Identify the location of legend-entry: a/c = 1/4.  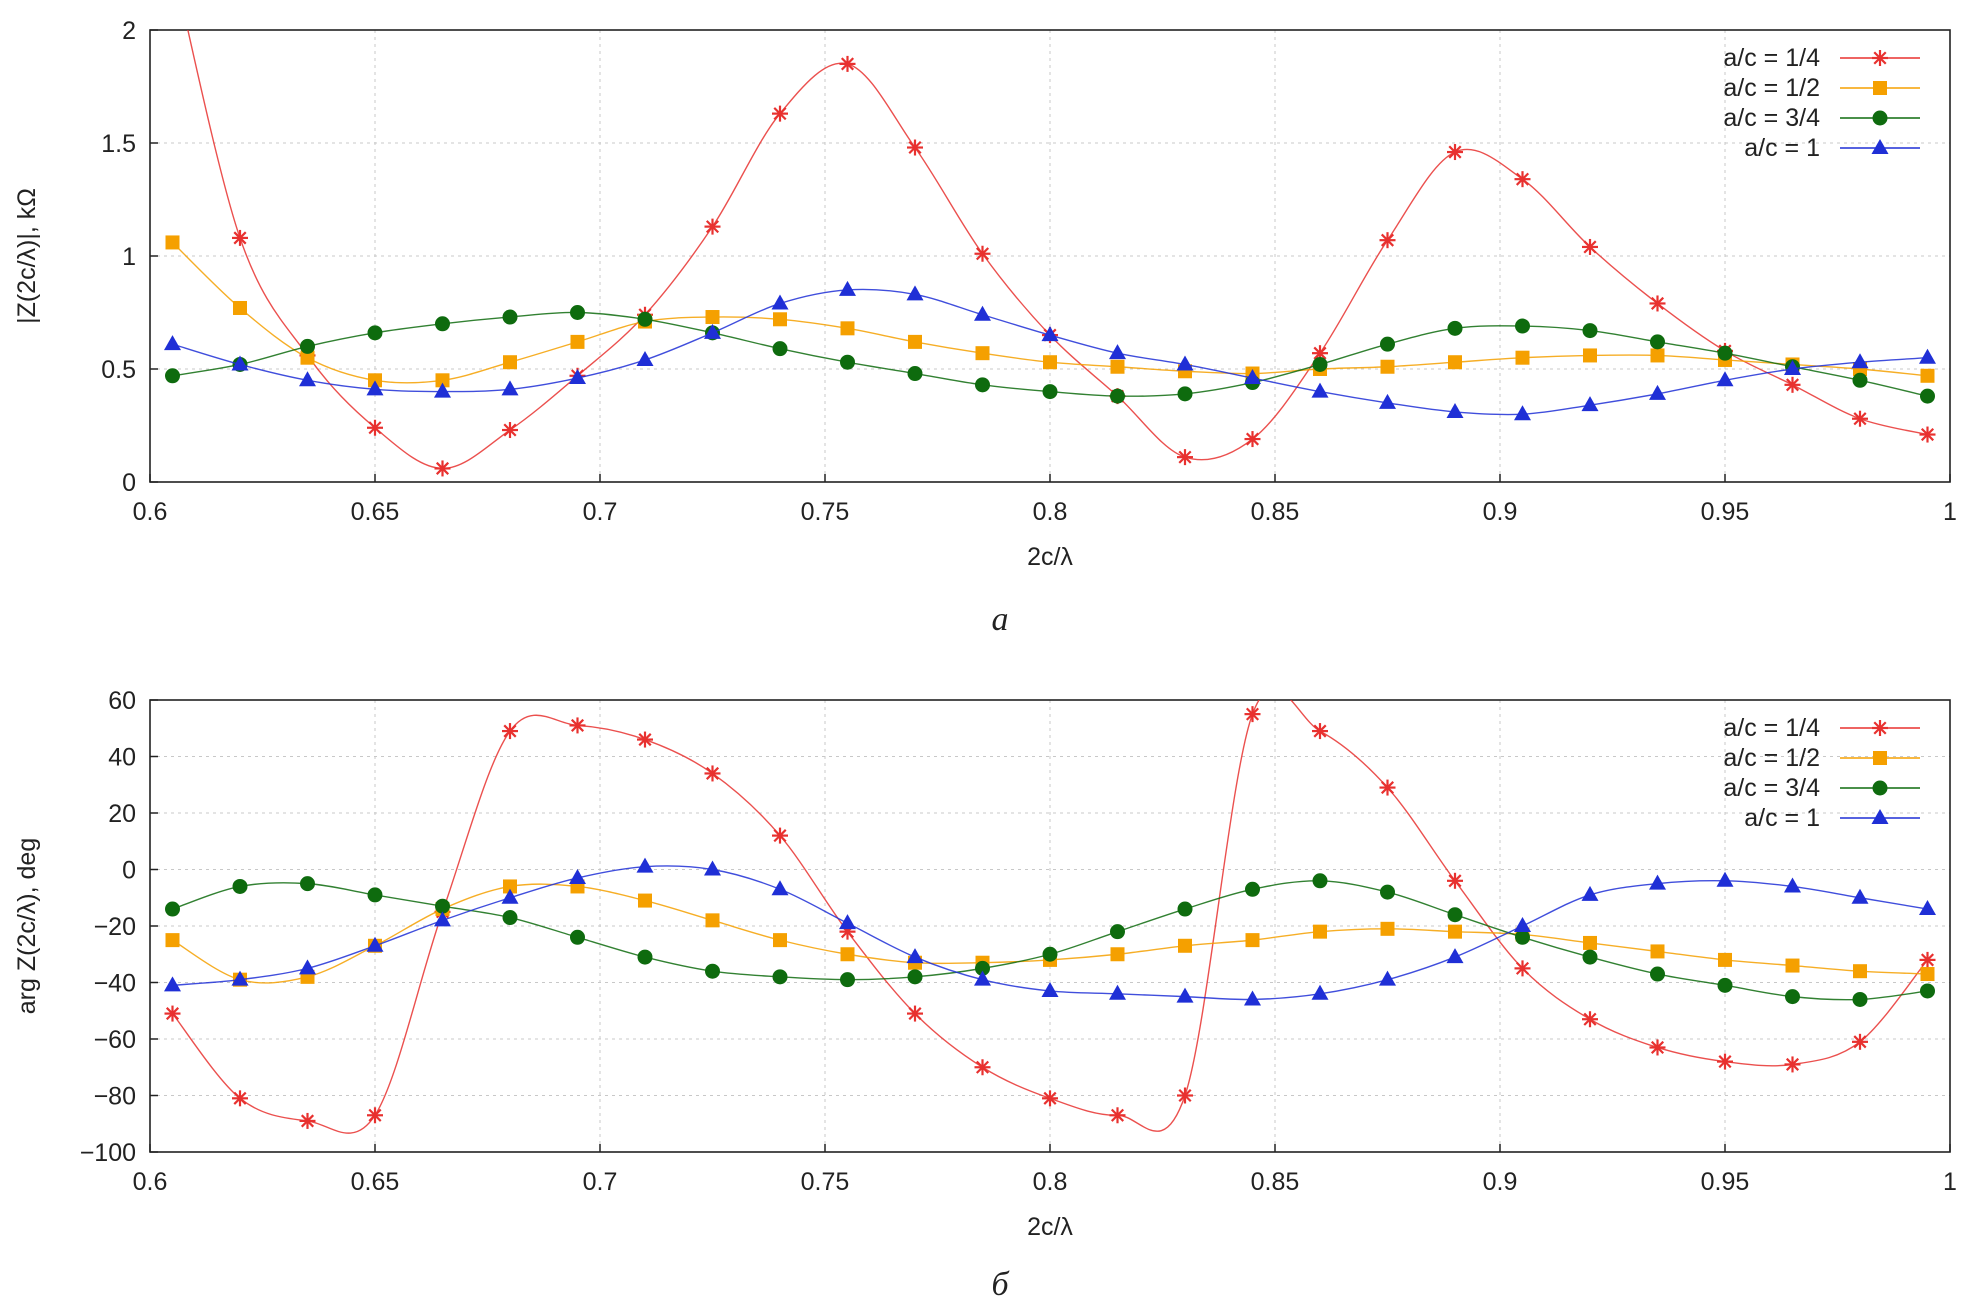
(1821, 728).